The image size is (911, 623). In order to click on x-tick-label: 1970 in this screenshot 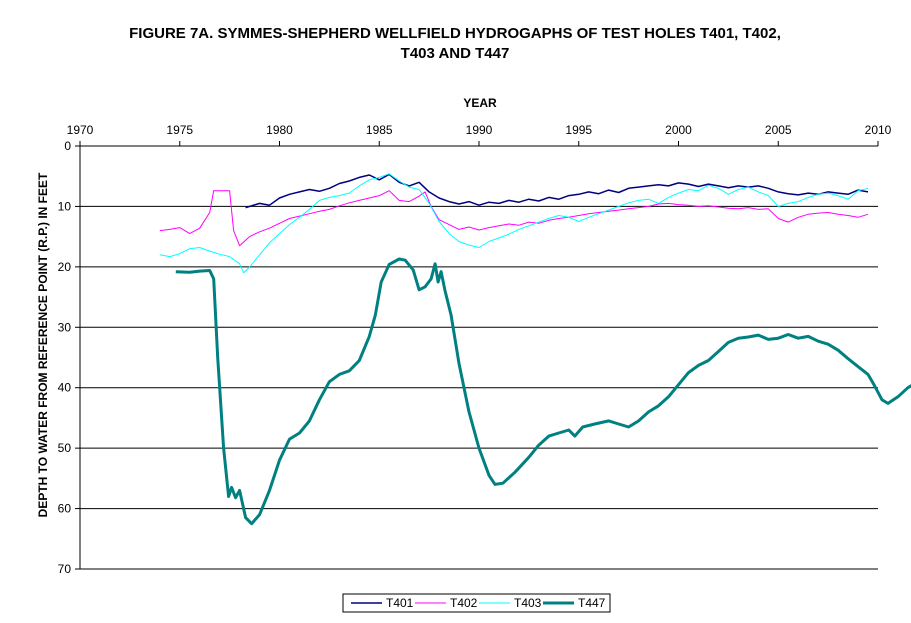, I will do `click(80, 130)`.